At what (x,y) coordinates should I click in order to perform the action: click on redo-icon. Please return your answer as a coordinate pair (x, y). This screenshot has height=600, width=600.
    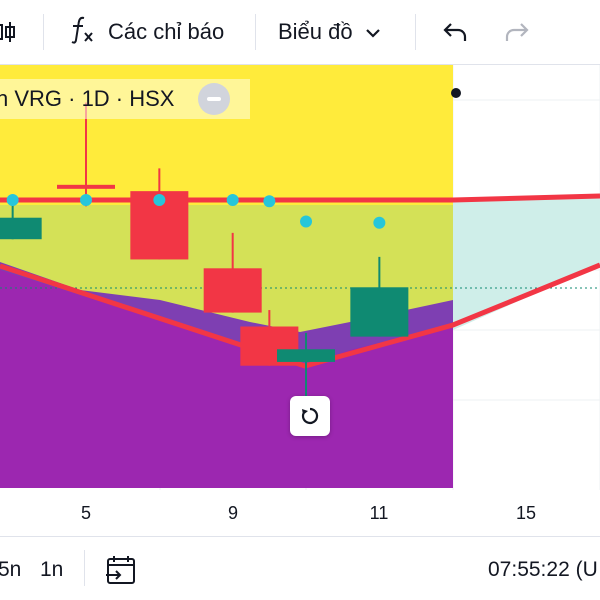
    Looking at the image, I should click on (518, 32).